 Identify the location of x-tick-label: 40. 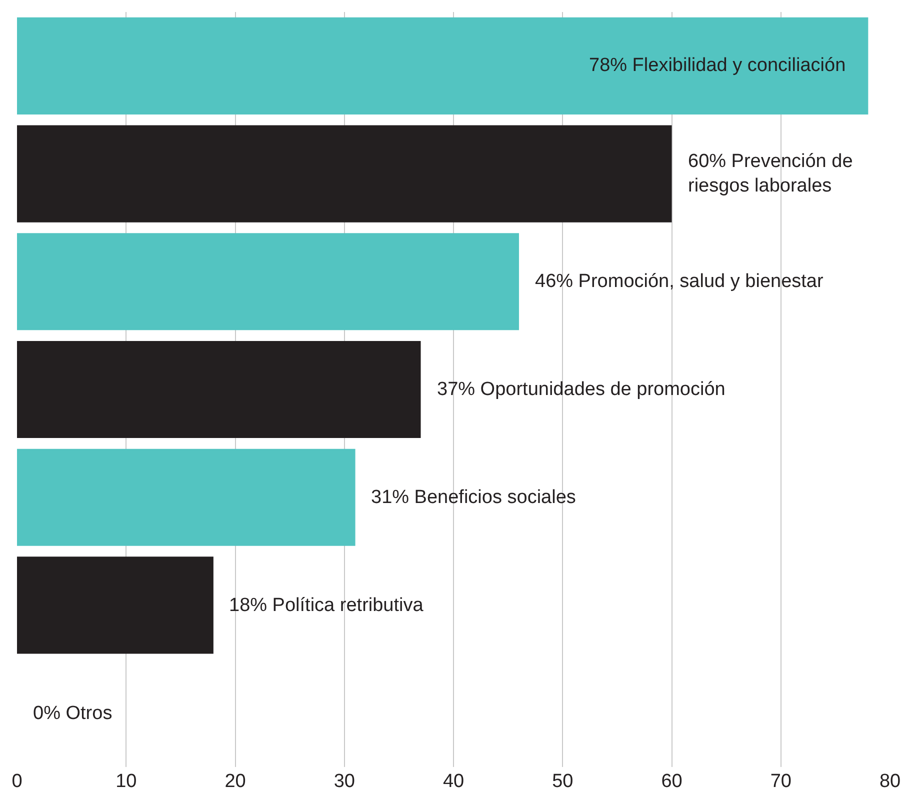
(453, 781).